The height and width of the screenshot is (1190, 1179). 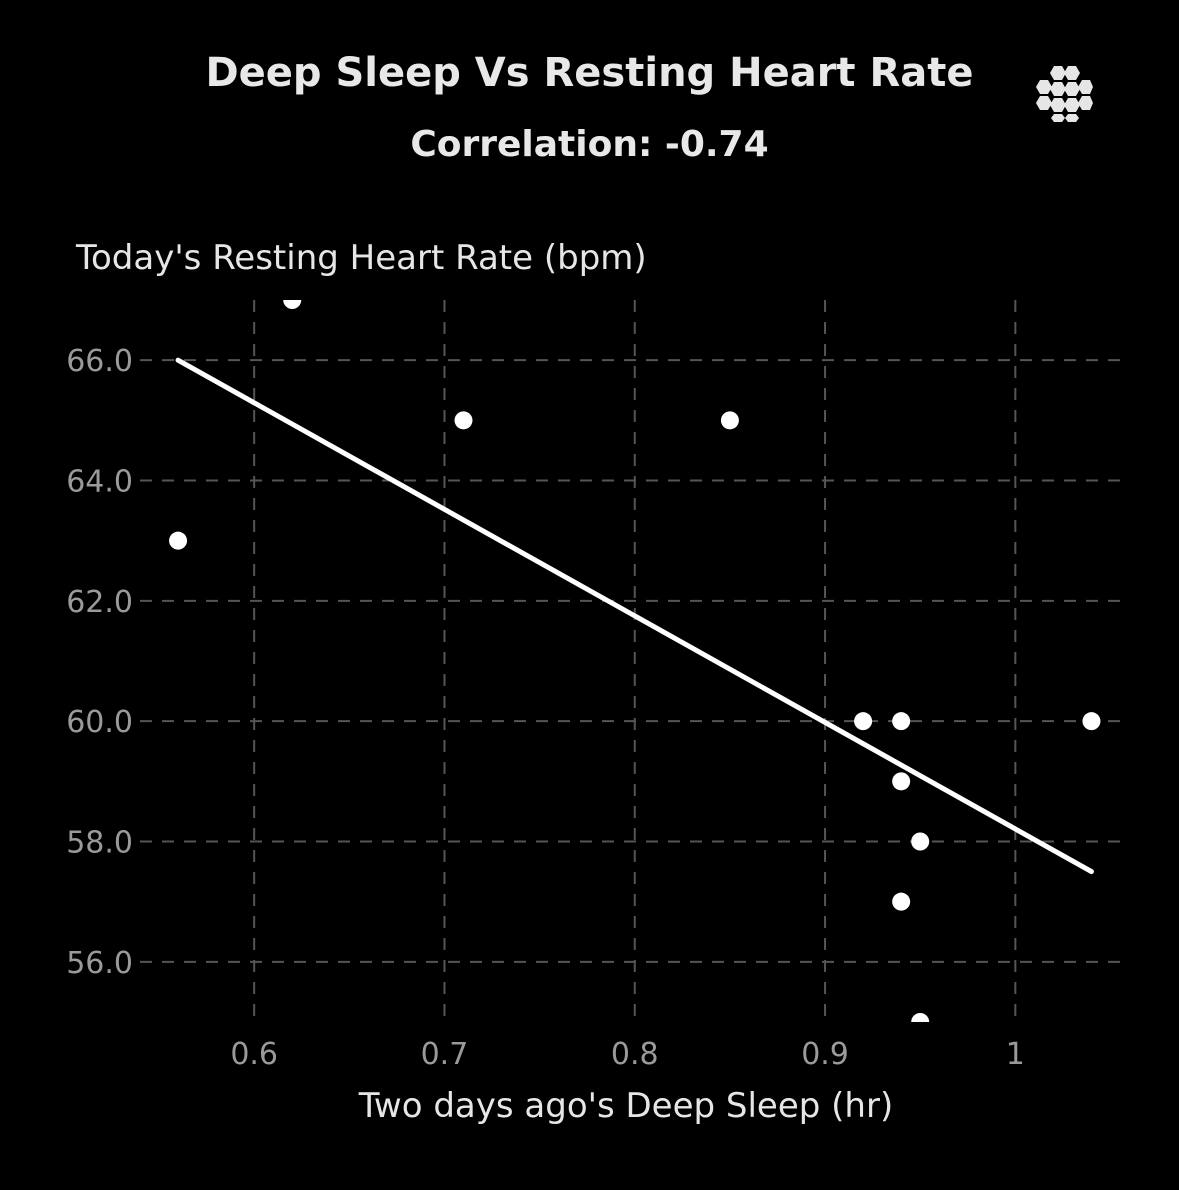 I want to click on y-tick-label: 56.0, so click(x=99, y=963).